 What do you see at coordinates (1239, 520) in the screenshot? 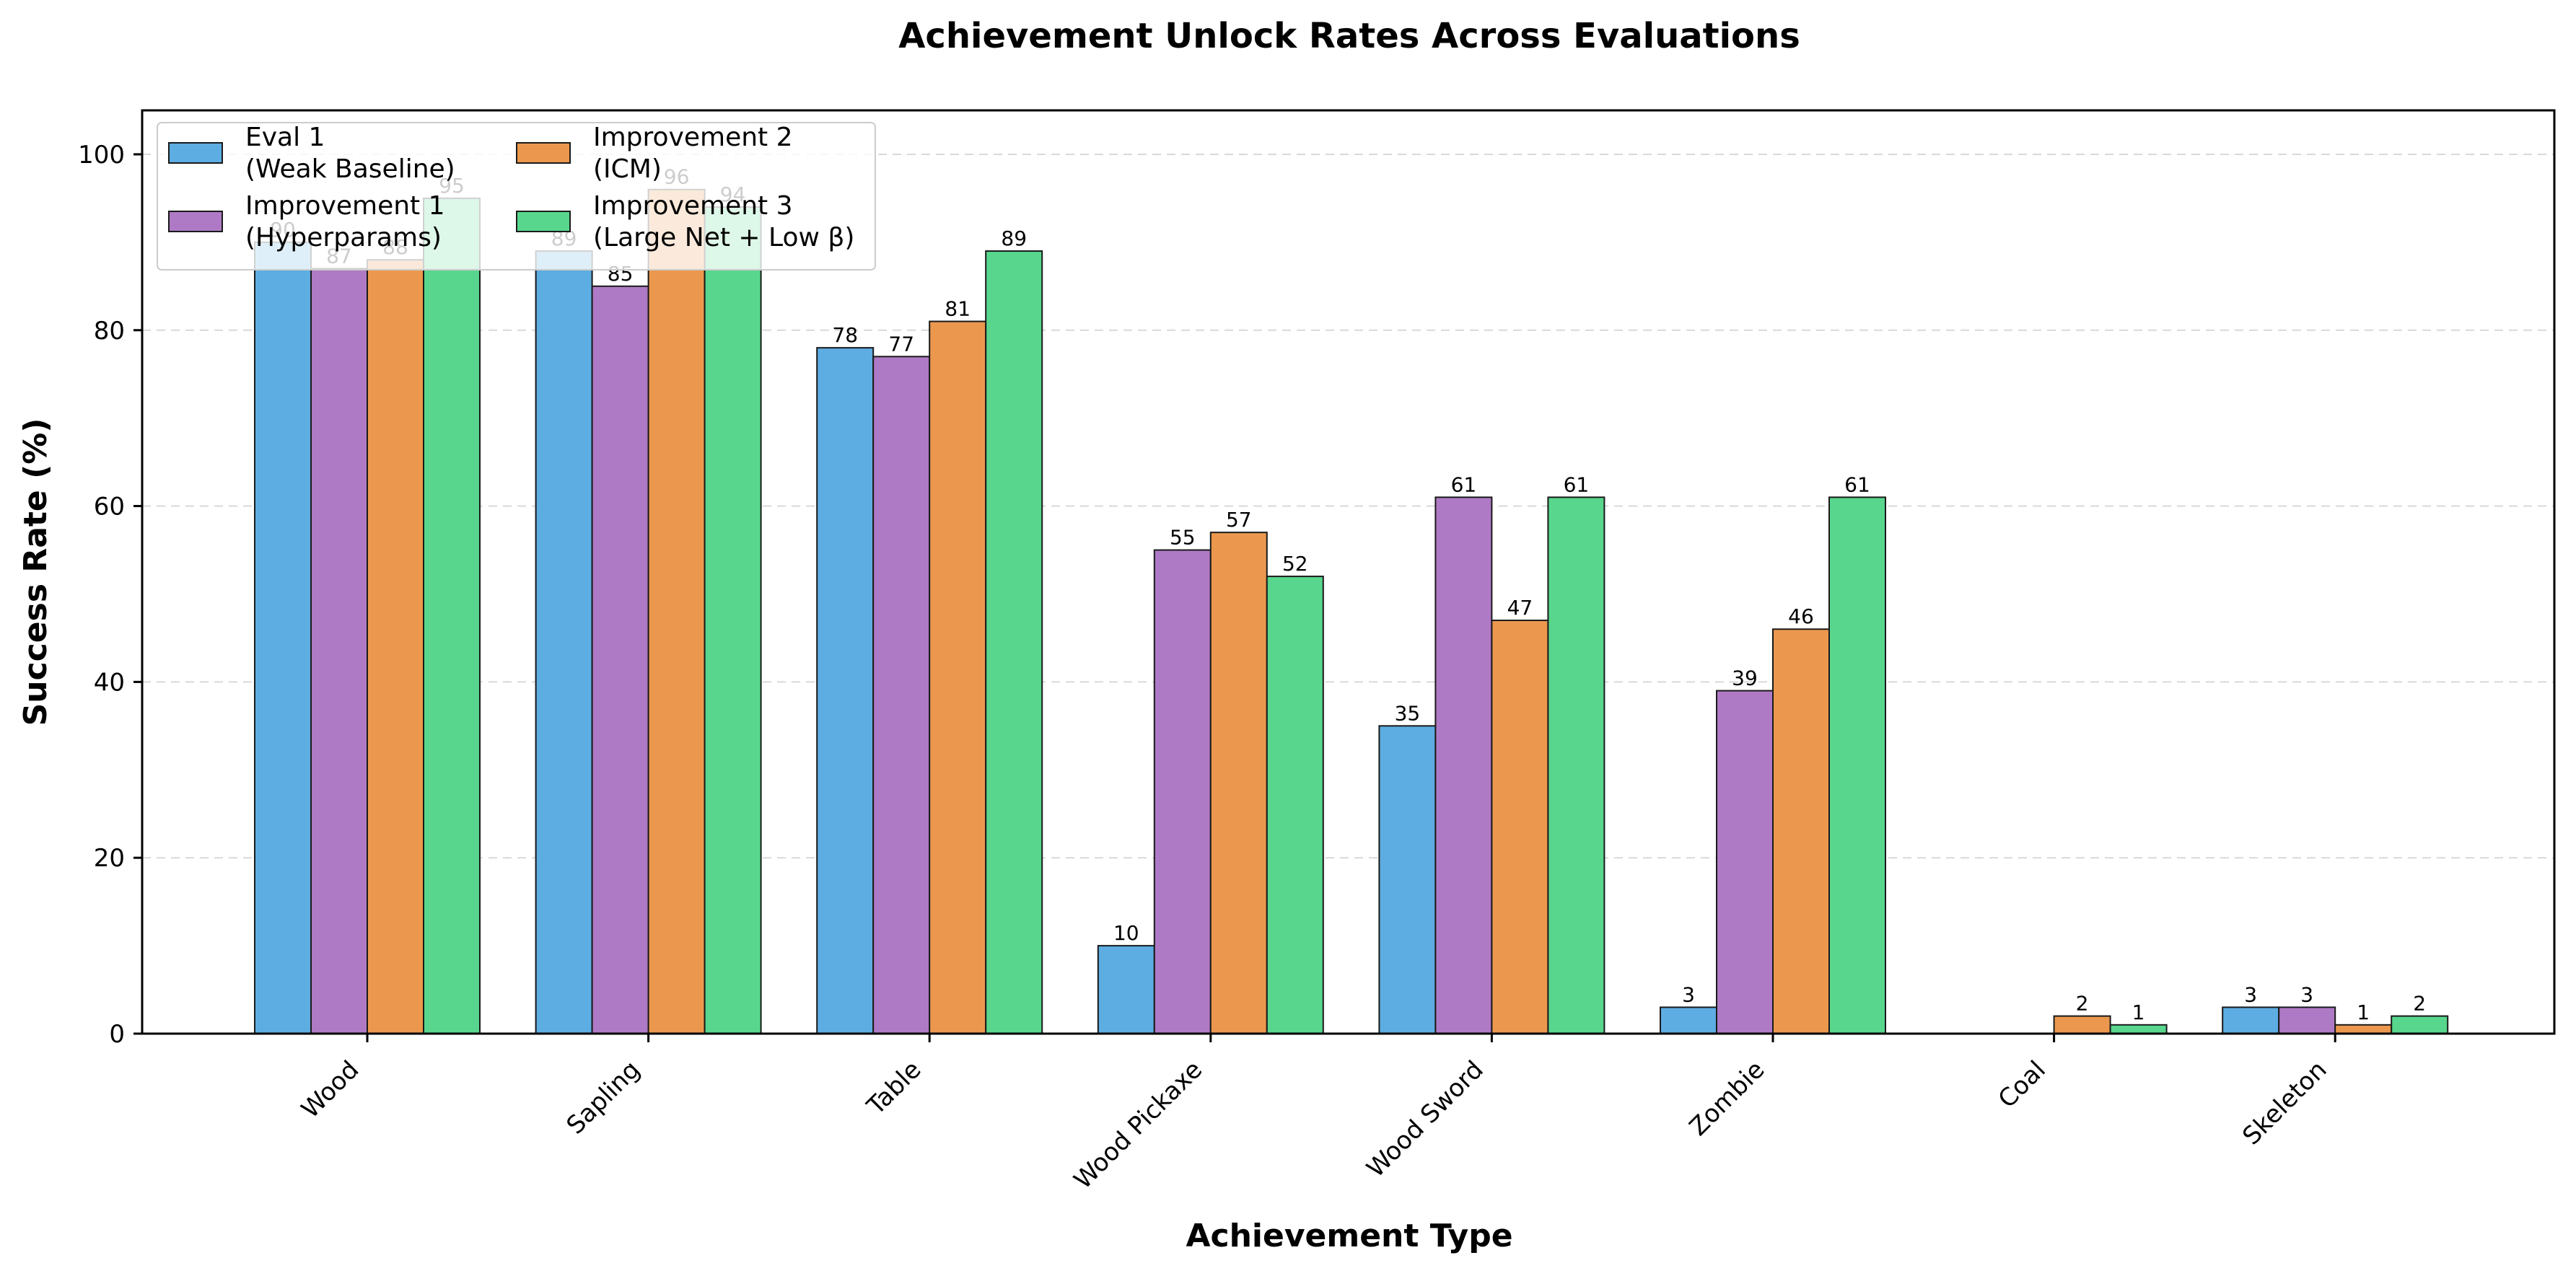
I see `bar-value-label: 57` at bounding box center [1239, 520].